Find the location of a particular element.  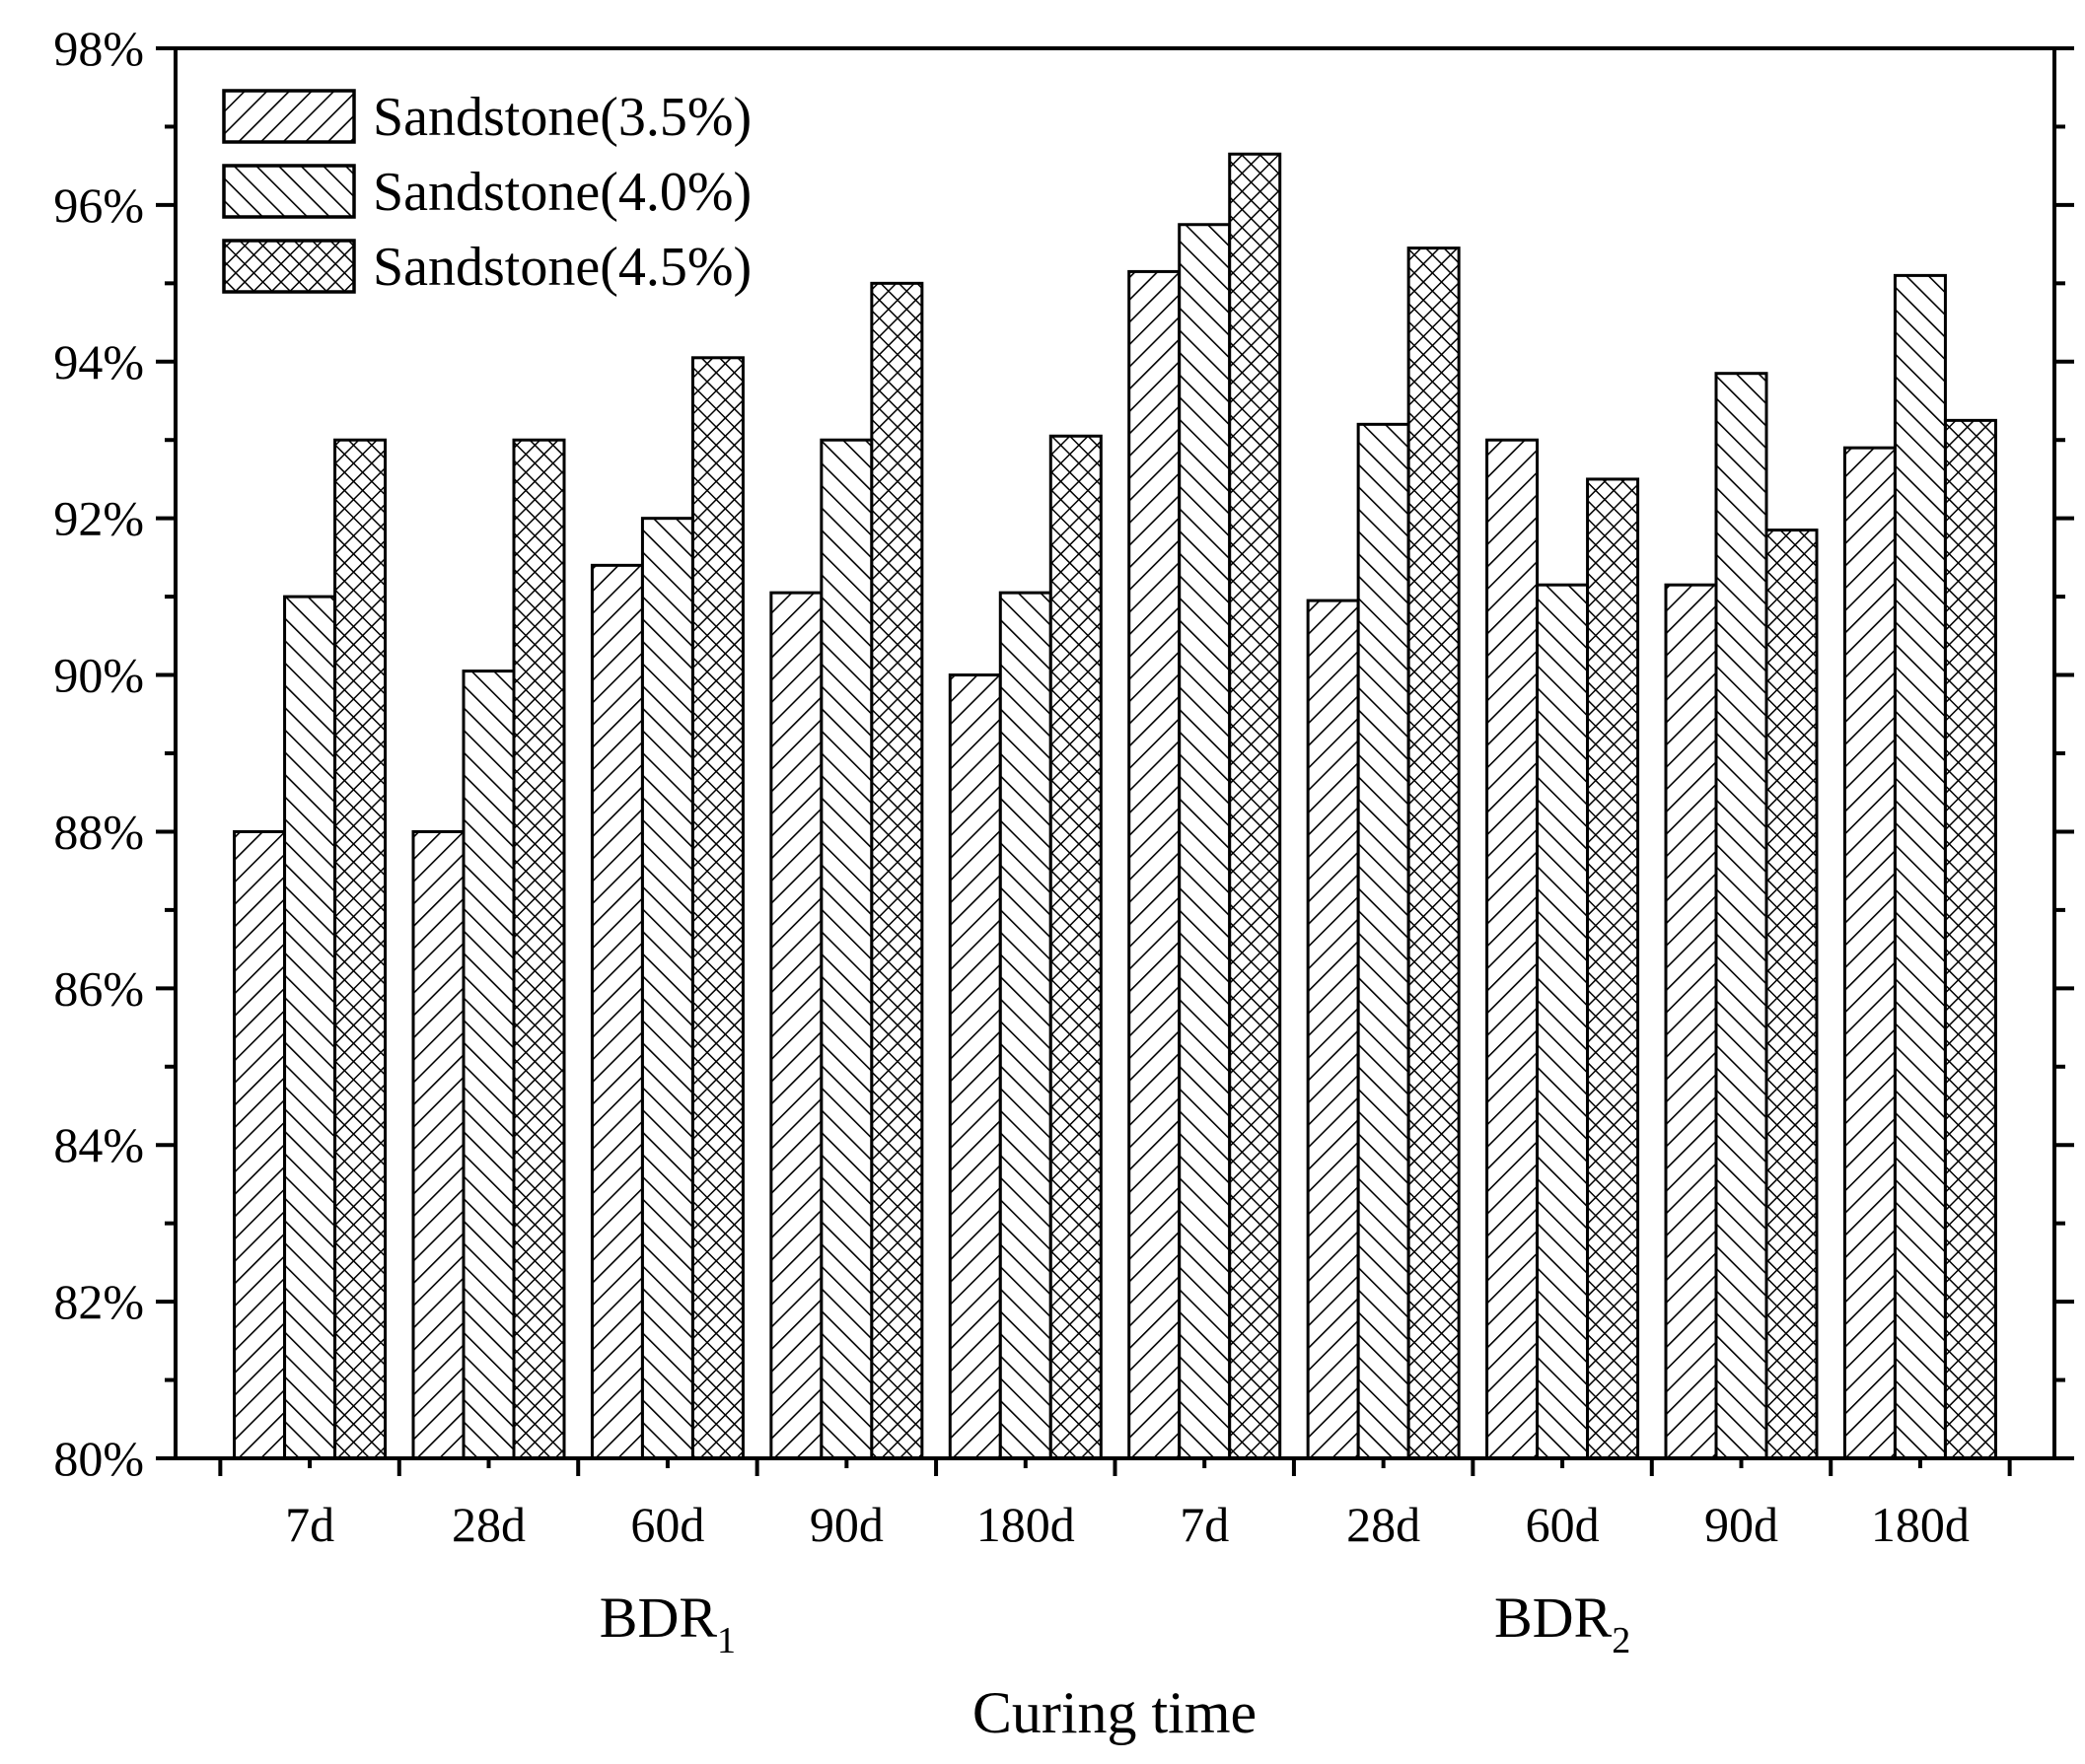

legend-label-3: Sandstone(4.5%) is located at coordinates (562, 267).